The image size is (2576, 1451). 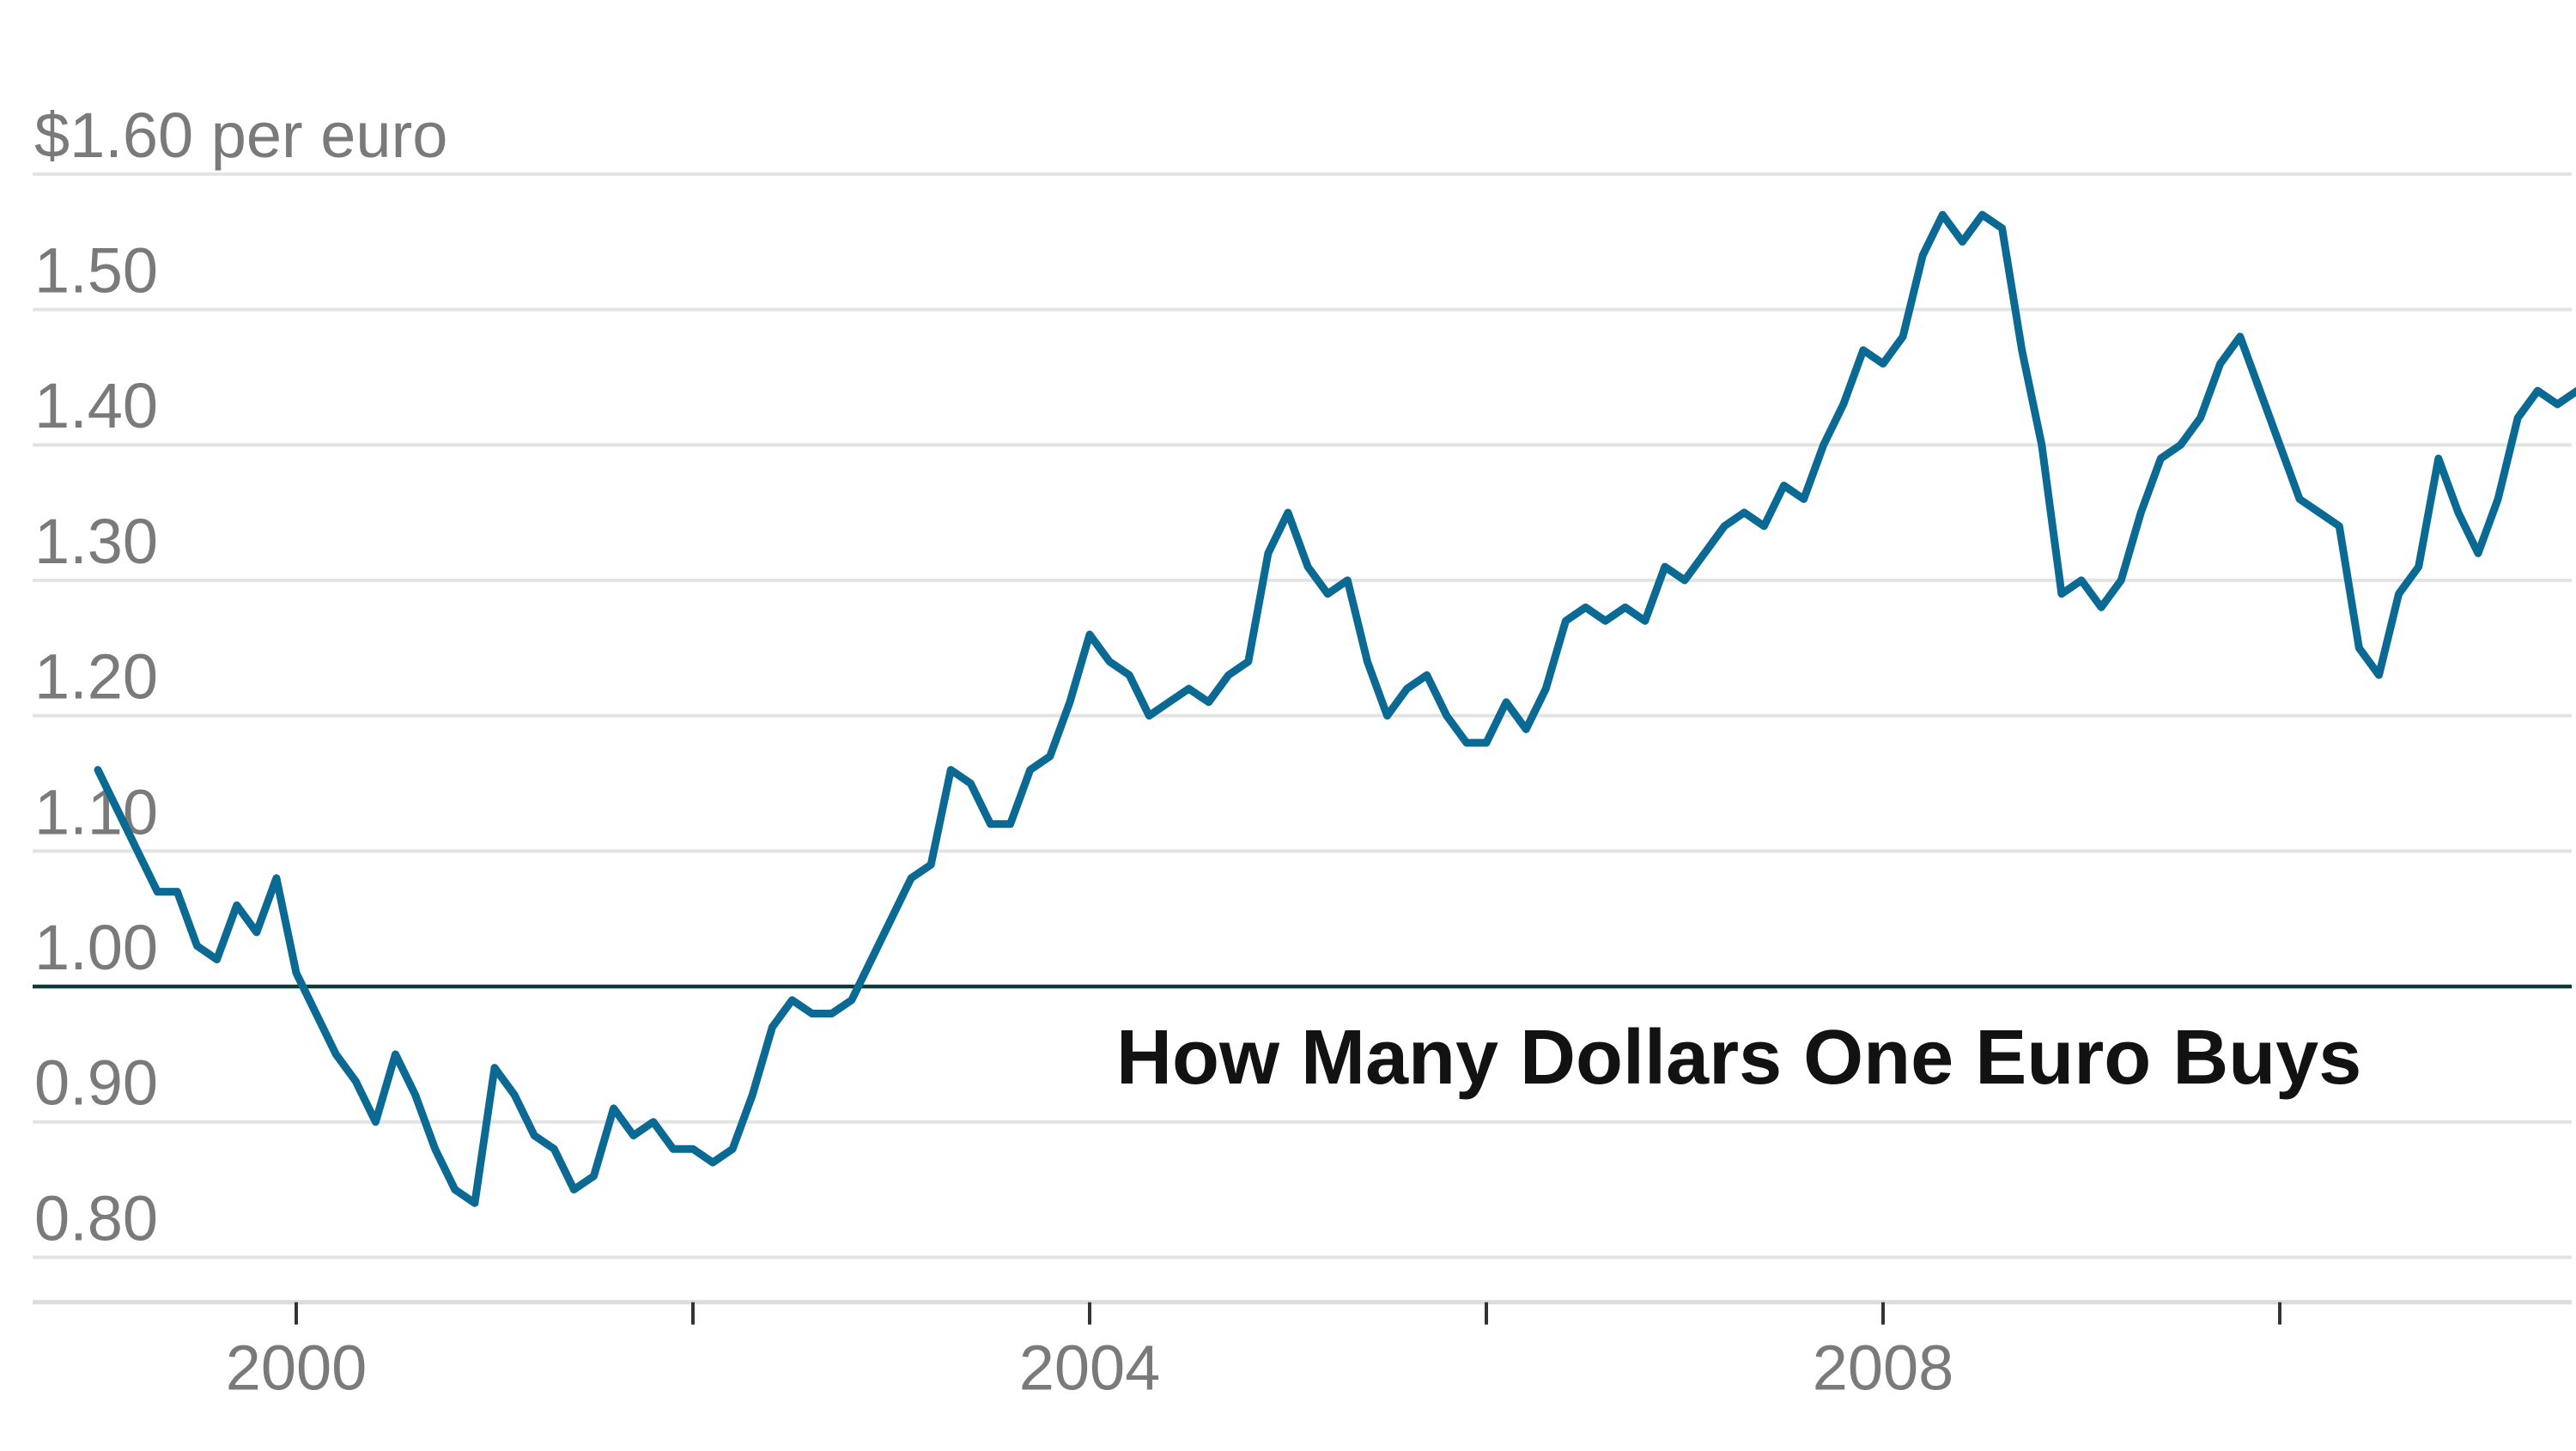 What do you see at coordinates (96, 812) in the screenshot?
I see `y-tick-label: 1.10` at bounding box center [96, 812].